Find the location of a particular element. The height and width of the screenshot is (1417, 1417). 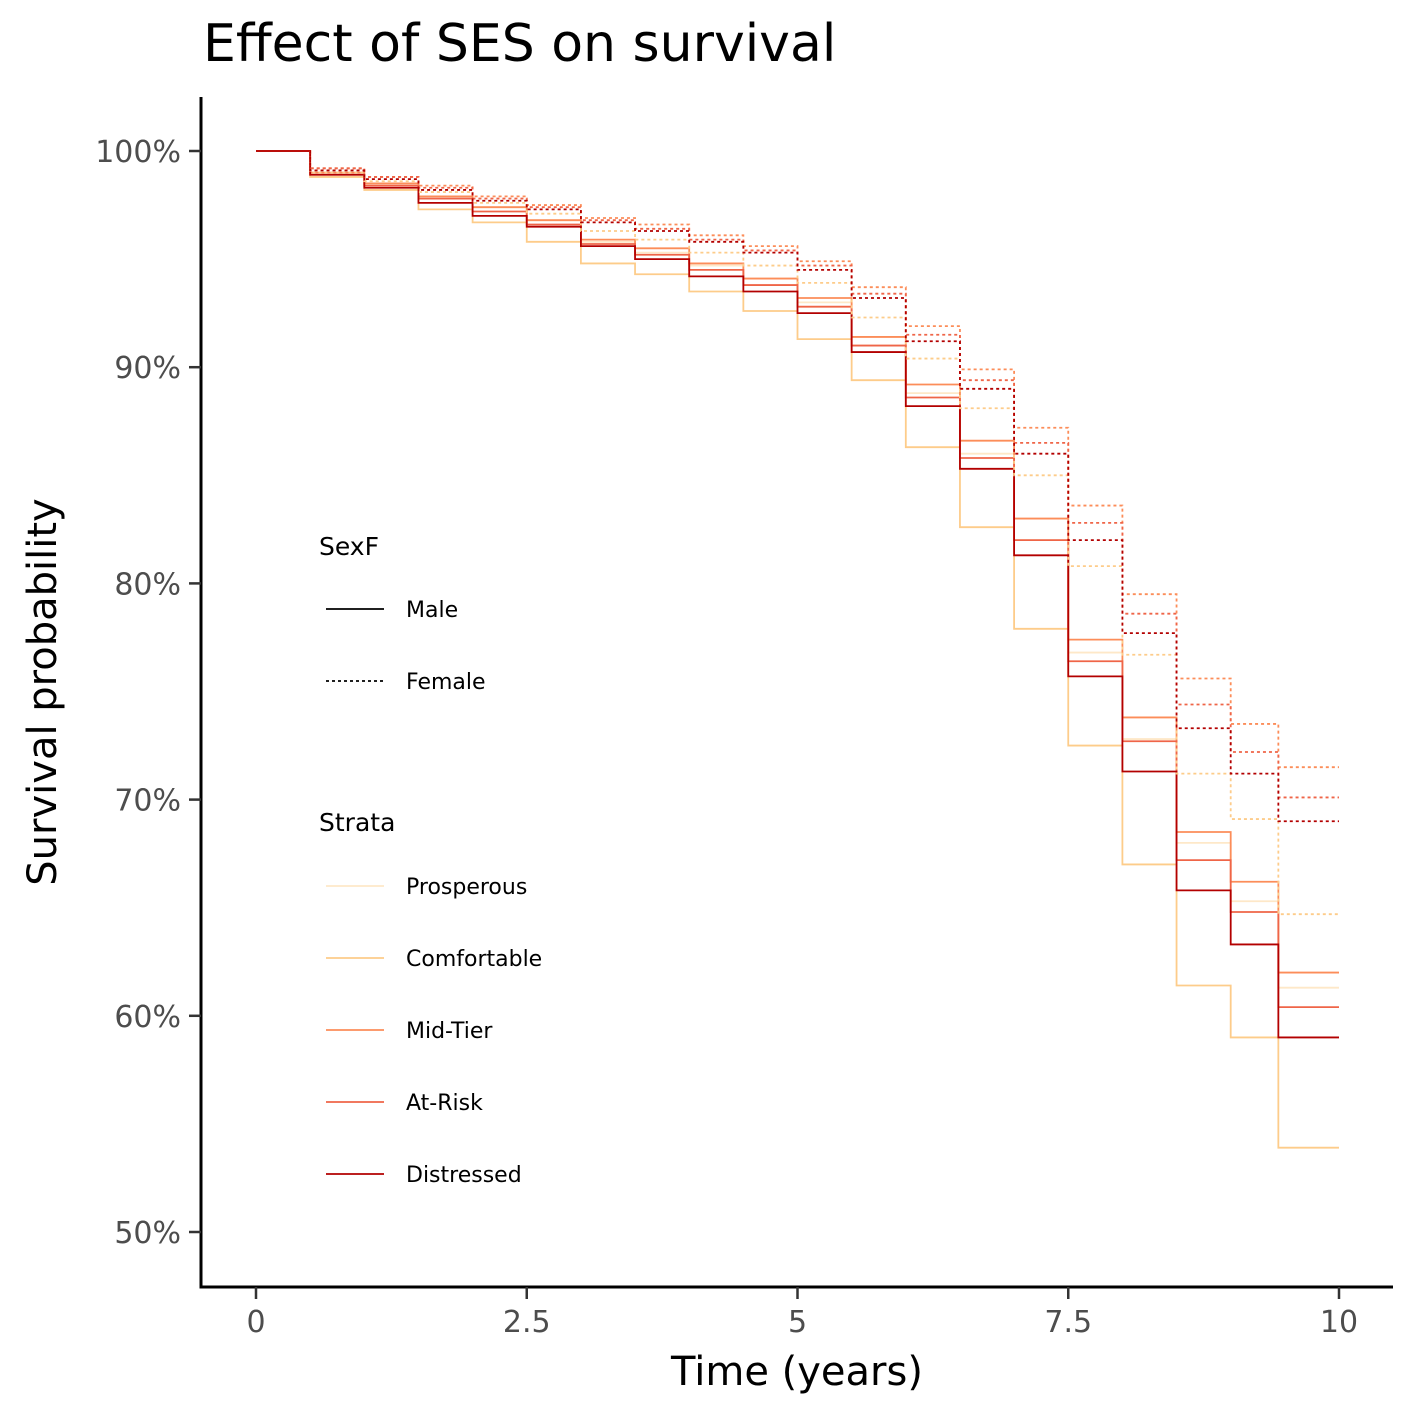

legend-label-mid-tier: Mid-Tier is located at coordinates (449, 1031).